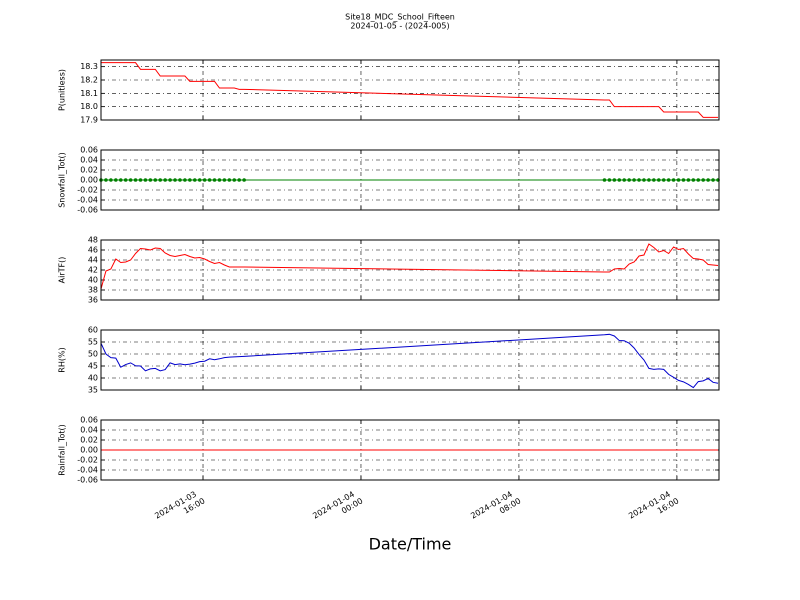 The width and height of the screenshot is (800, 600). Describe the element at coordinates (62, 359) in the screenshot. I see `y-axis-label: RH(%)` at that location.